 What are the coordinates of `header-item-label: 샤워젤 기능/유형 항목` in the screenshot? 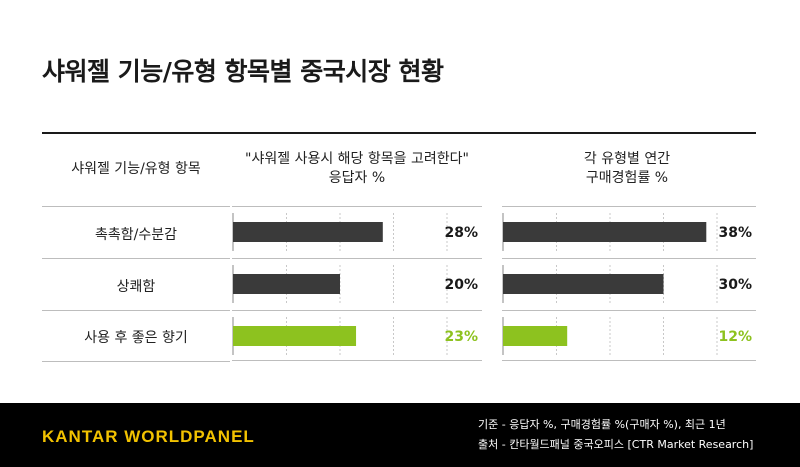 It's located at (136, 169).